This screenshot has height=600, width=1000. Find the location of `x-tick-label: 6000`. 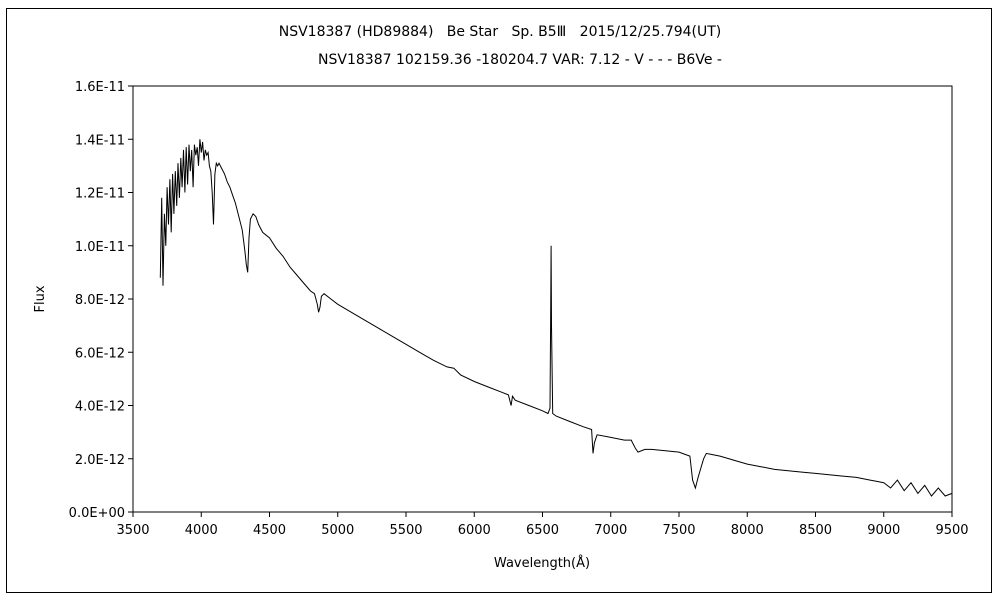

x-tick-label: 6000 is located at coordinates (474, 530).